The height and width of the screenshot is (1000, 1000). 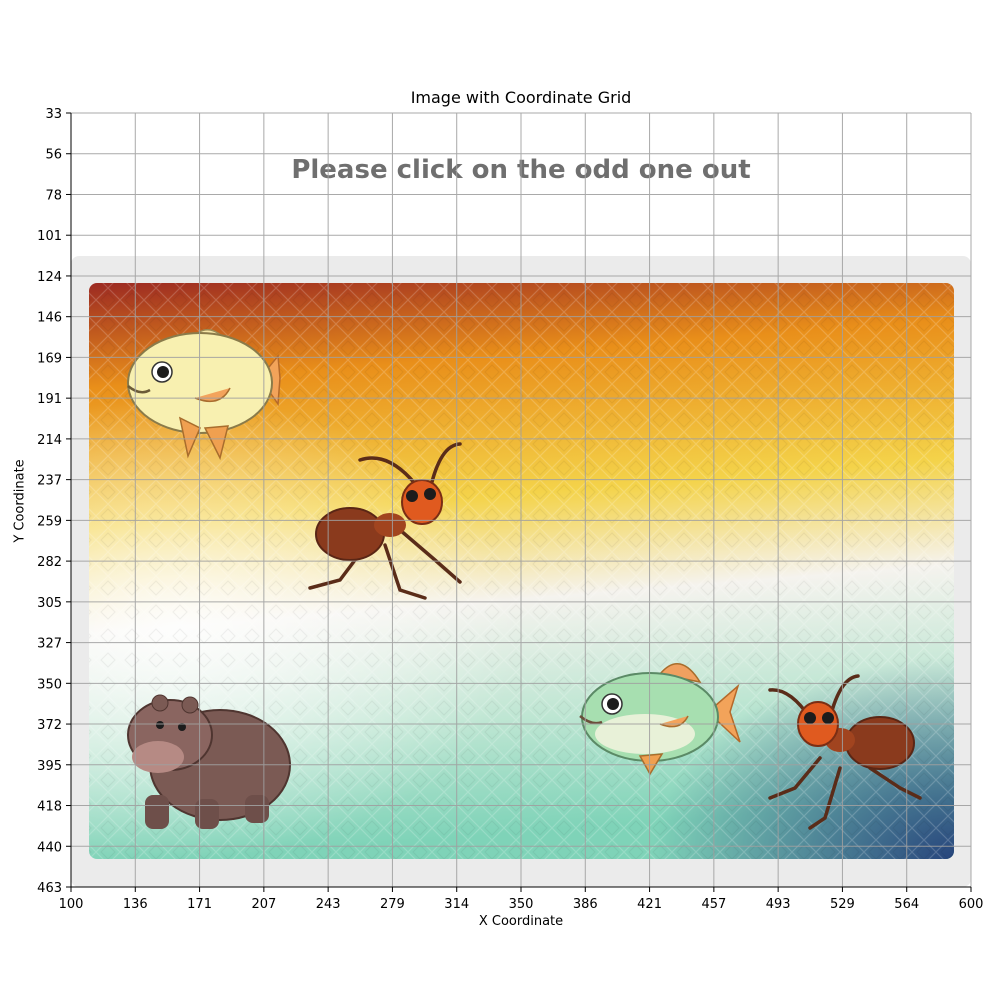 I want to click on x-tick-label: 279, so click(x=392, y=904).